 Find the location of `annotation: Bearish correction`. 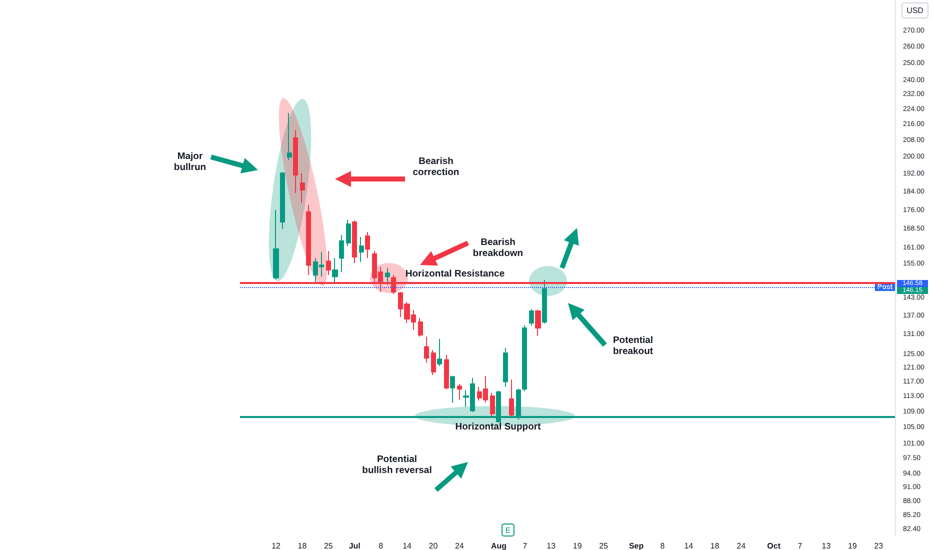

annotation: Bearish correction is located at coordinates (436, 167).